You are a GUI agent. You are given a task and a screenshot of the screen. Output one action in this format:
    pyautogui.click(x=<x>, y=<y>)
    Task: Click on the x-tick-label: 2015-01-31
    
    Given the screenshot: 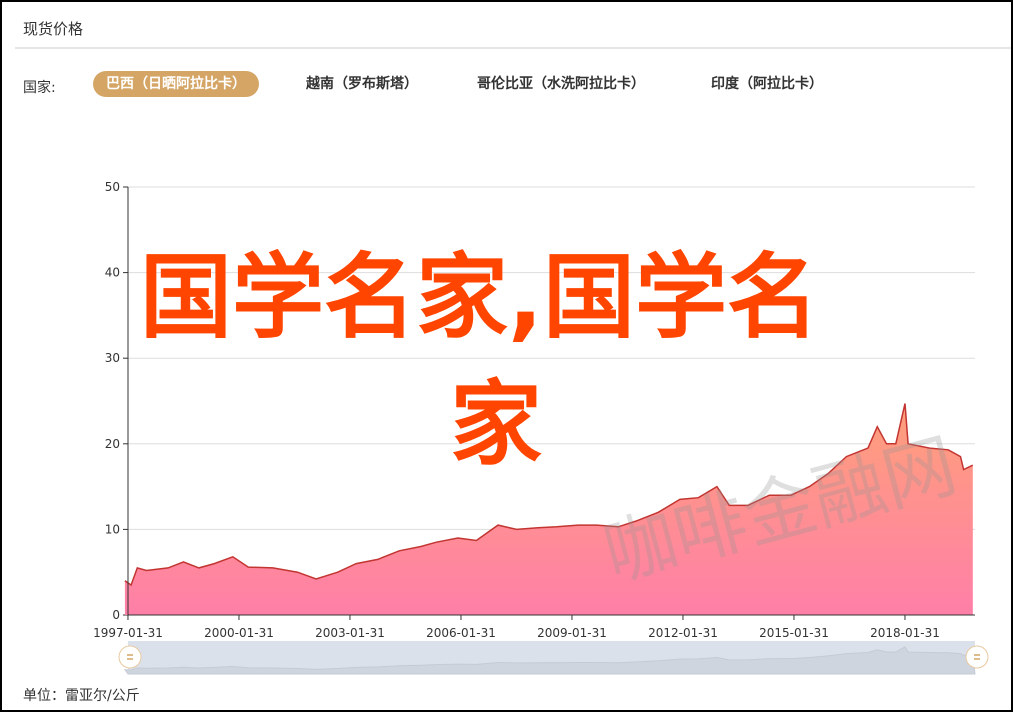 What is the action you would take?
    pyautogui.click(x=794, y=633)
    